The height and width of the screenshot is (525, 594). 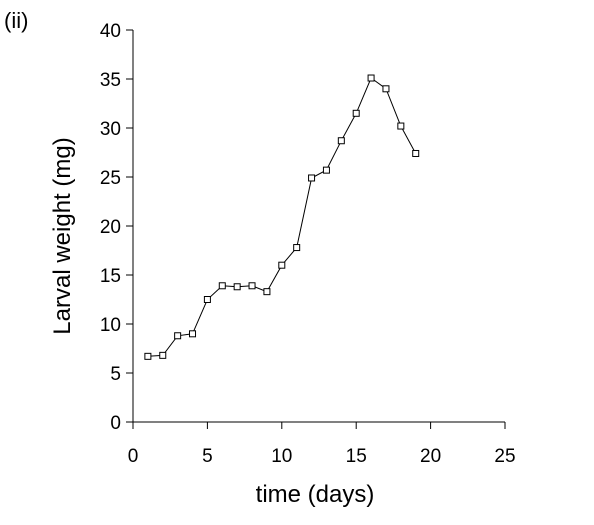 What do you see at coordinates (504, 456) in the screenshot?
I see `x-tick-label: 25` at bounding box center [504, 456].